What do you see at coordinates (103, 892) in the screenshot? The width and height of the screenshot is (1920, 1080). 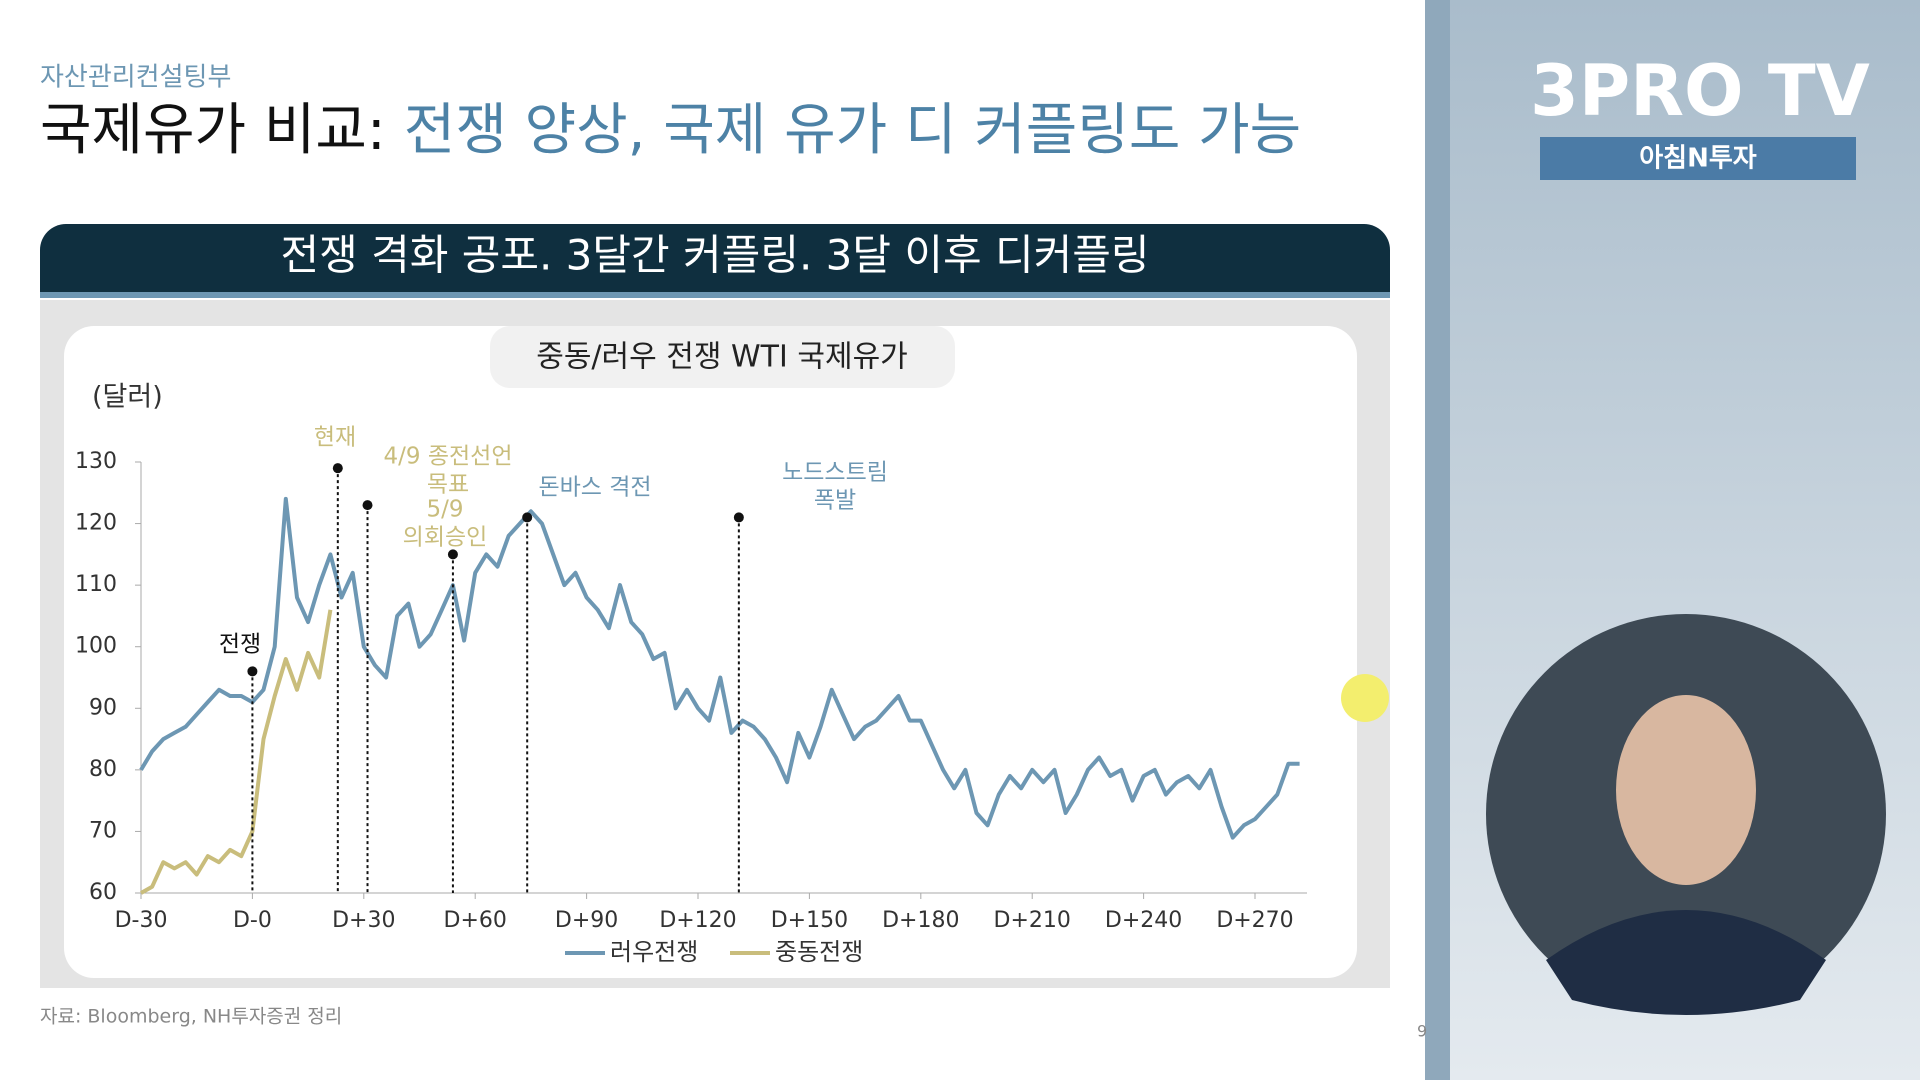 I see `y-tick-label: 60` at bounding box center [103, 892].